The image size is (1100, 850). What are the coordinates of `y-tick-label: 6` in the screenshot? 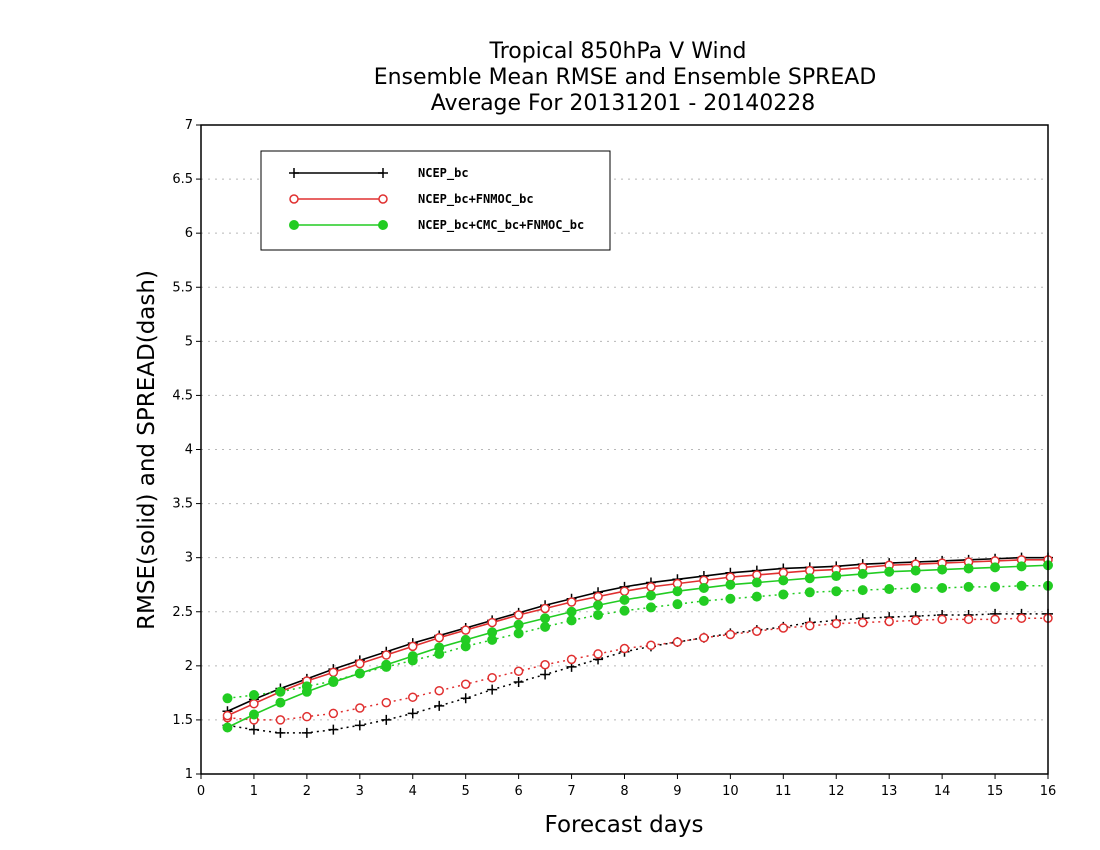 It's located at (189, 233).